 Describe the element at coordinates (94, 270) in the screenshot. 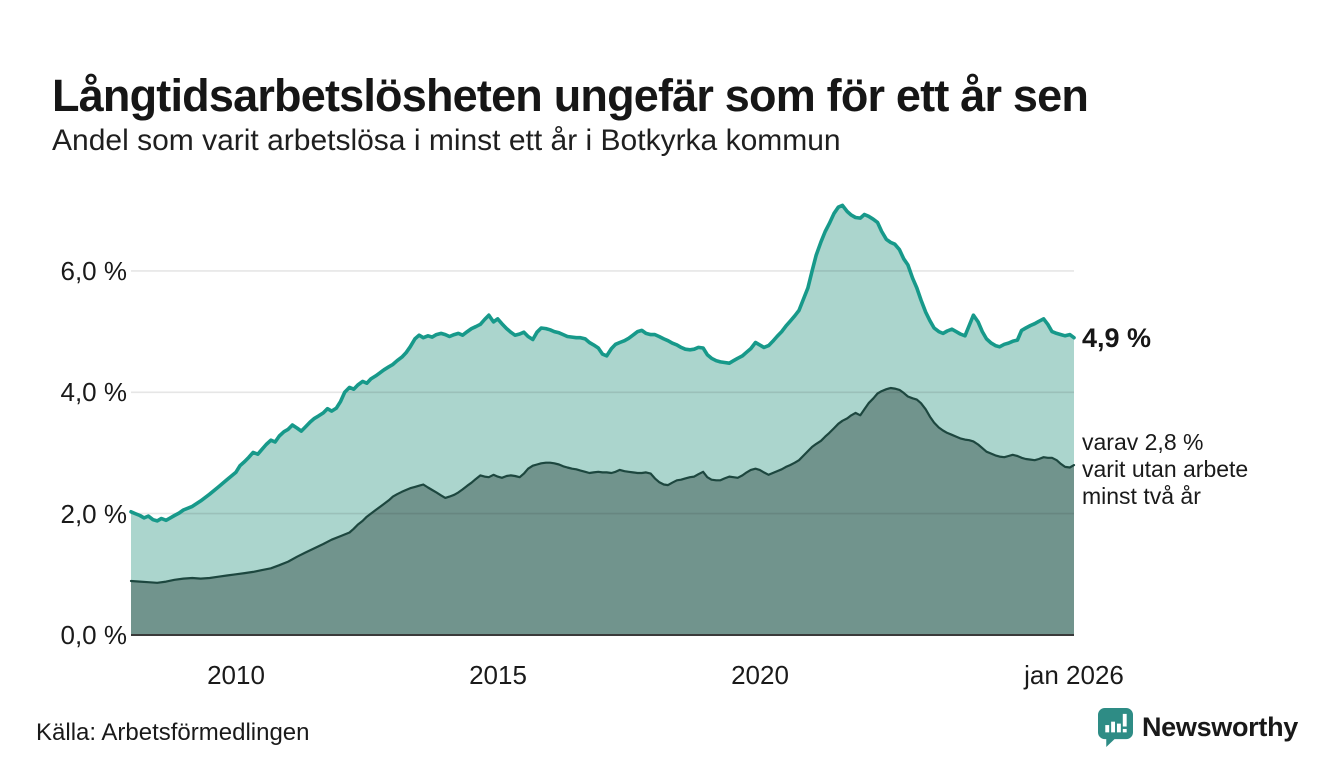

I see `y-tick-label-6: 6,0 %` at that location.